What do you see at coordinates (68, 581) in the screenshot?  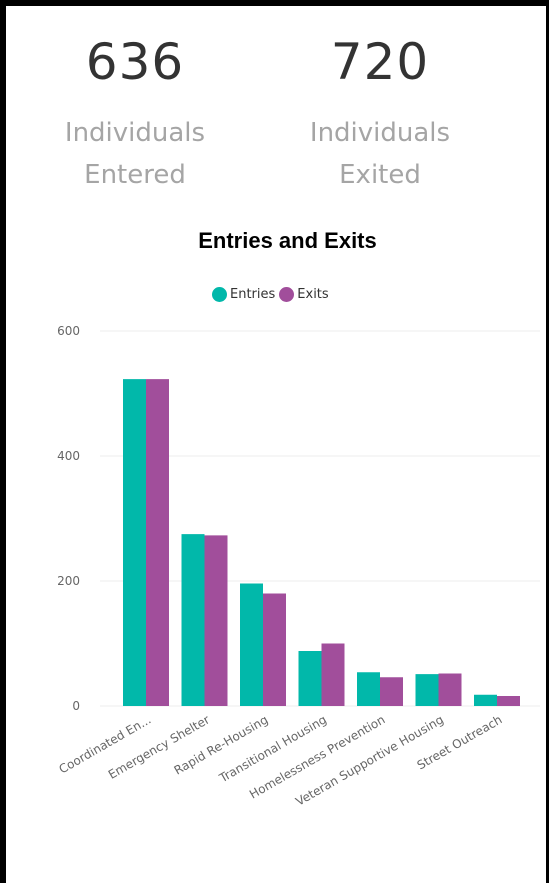 I see `y-tick-label: 200` at bounding box center [68, 581].